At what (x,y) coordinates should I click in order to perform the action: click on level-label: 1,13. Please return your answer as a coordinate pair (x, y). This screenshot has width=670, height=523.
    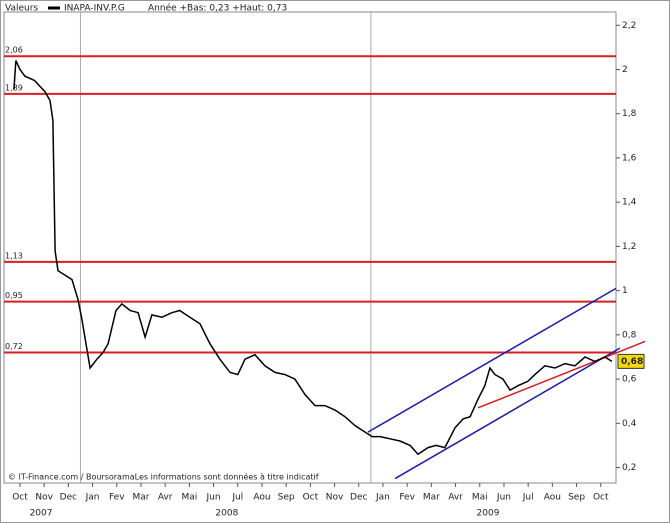
    Looking at the image, I should click on (14, 255).